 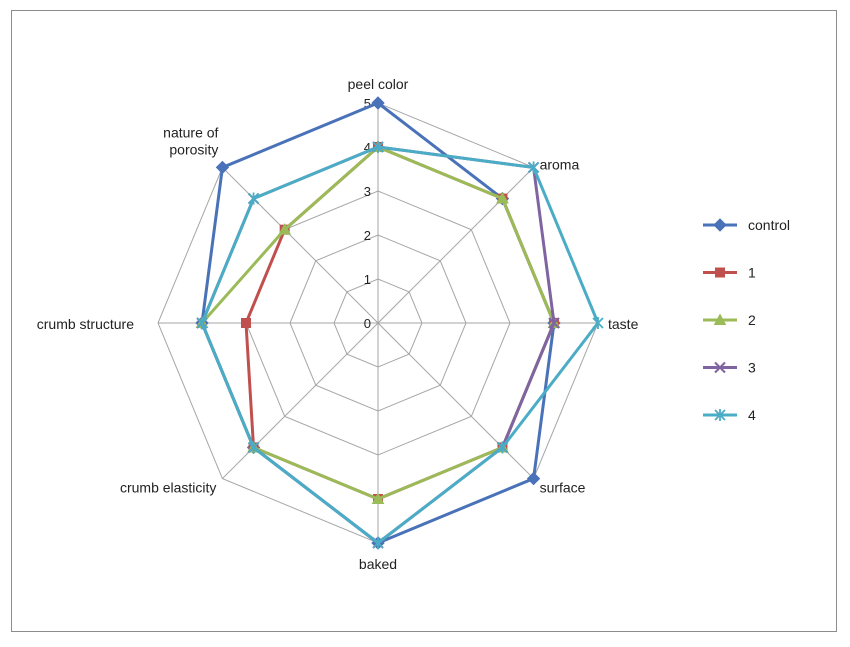 What do you see at coordinates (367, 323) in the screenshot?
I see `tick-label: 0` at bounding box center [367, 323].